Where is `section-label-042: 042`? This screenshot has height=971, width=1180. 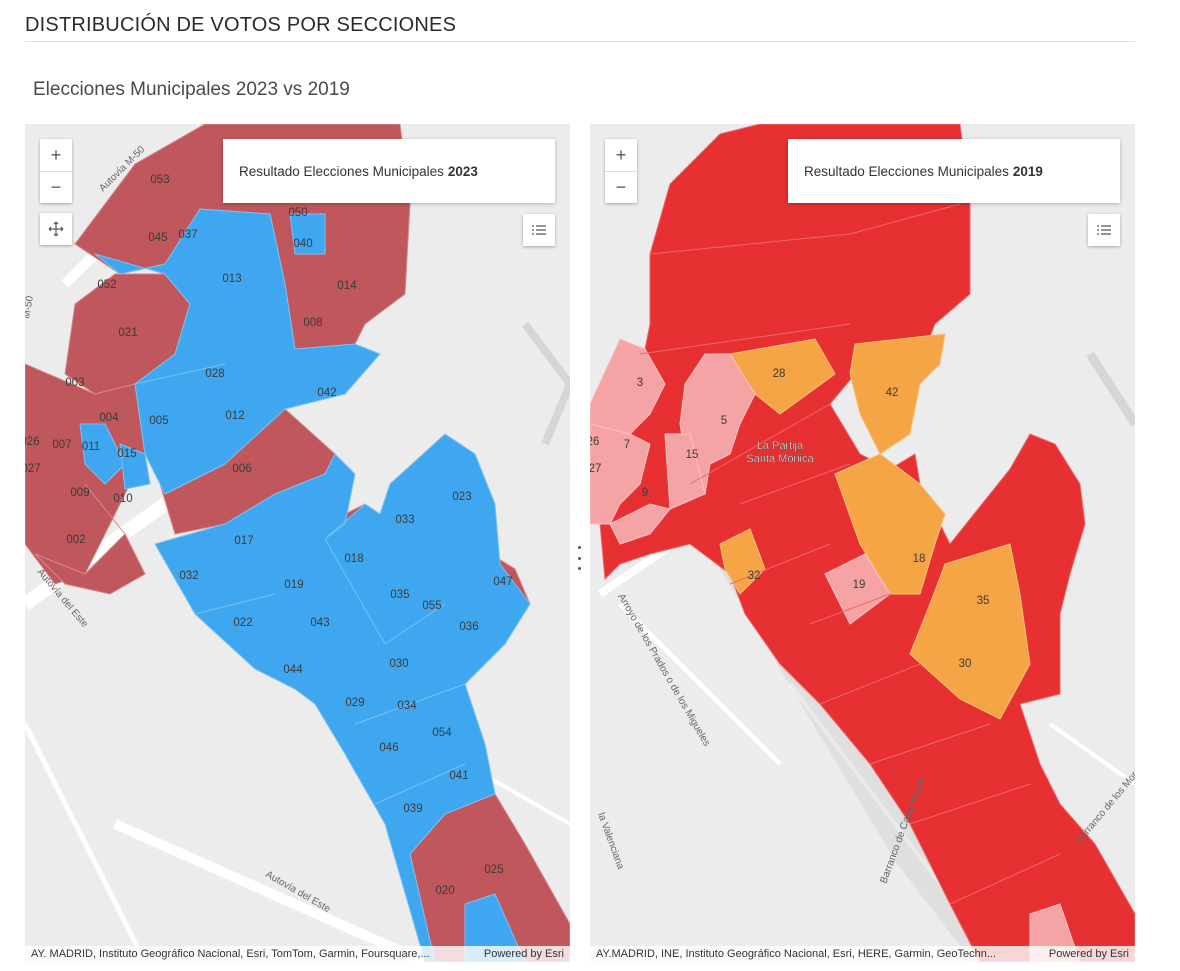 section-label-042: 042 is located at coordinates (326, 393).